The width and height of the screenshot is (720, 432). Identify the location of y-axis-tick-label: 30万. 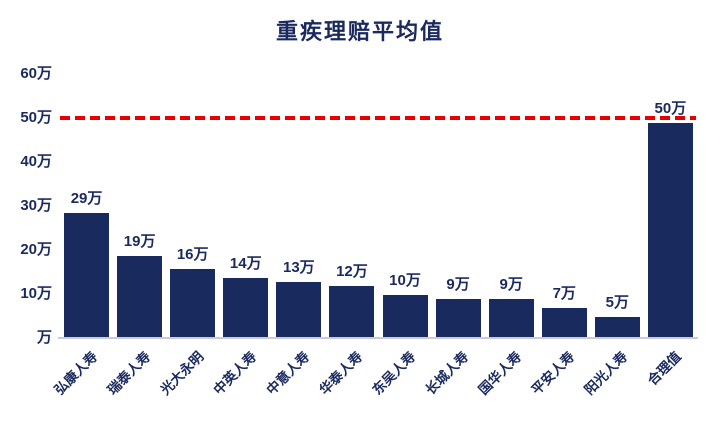
(36, 205).